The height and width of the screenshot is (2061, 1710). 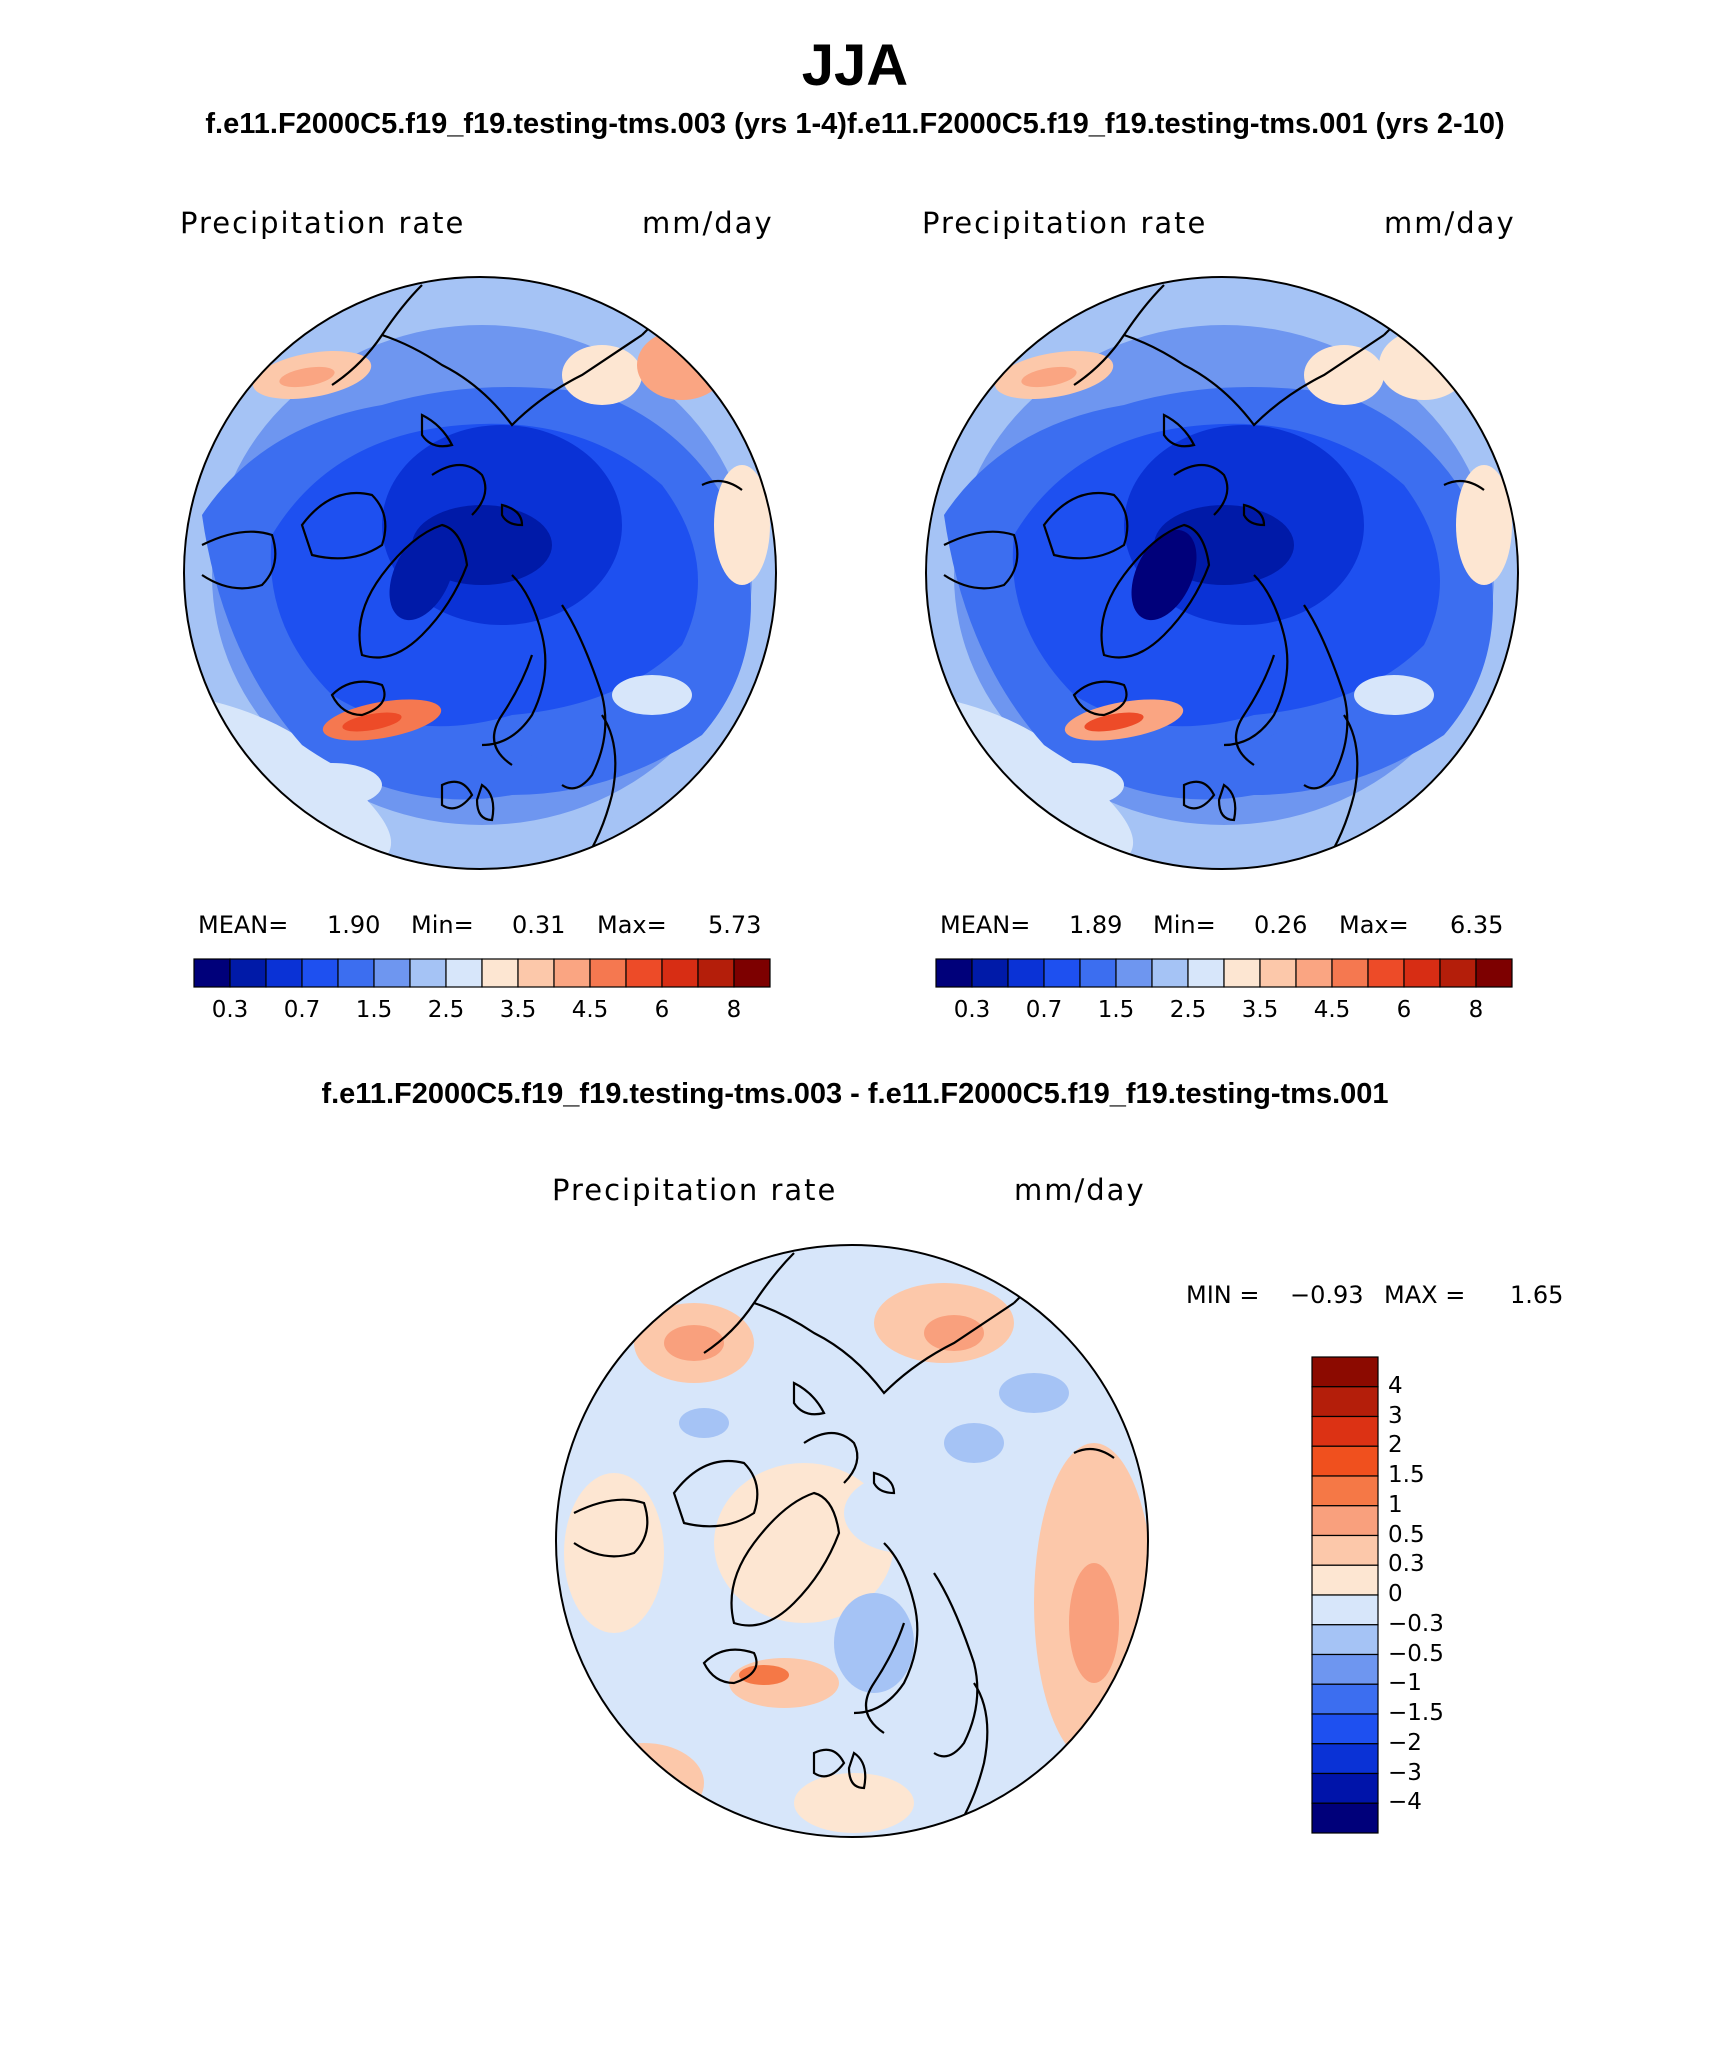 I want to click on panel2-max-label: Max=, so click(x=1374, y=925).